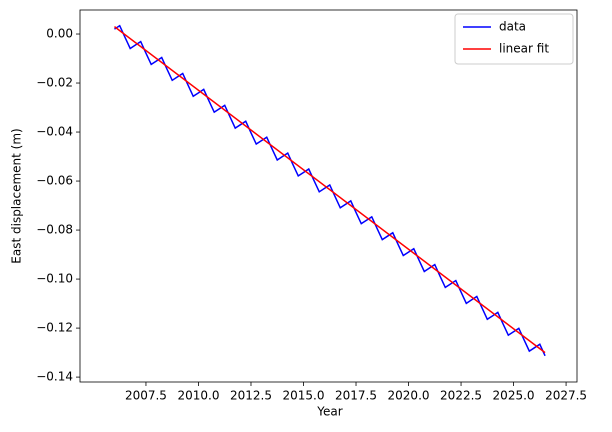  Describe the element at coordinates (54, 377) in the screenshot. I see `y-tick-label: −0.14` at that location.